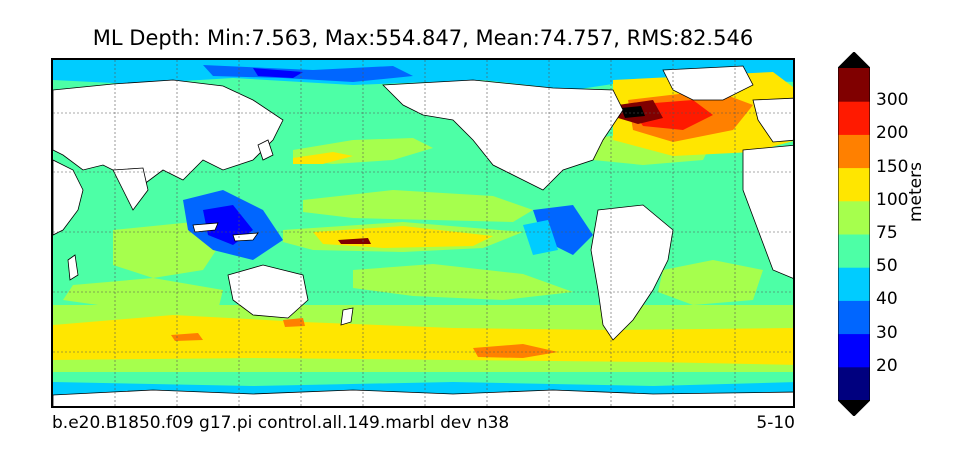 This screenshot has width=974, height=464. Describe the element at coordinates (423, 340) in the screenshot. I see `southern-ocean-yellow` at that location.